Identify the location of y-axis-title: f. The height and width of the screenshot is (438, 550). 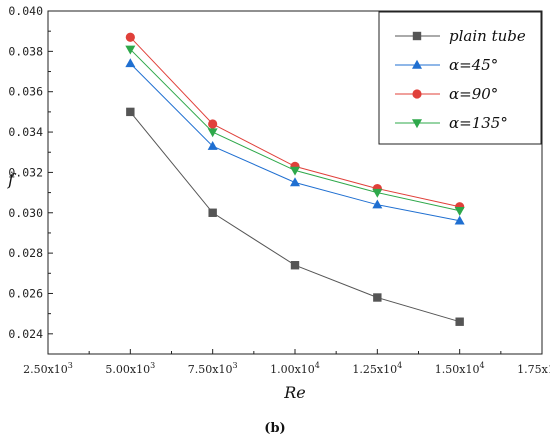
(12, 179).